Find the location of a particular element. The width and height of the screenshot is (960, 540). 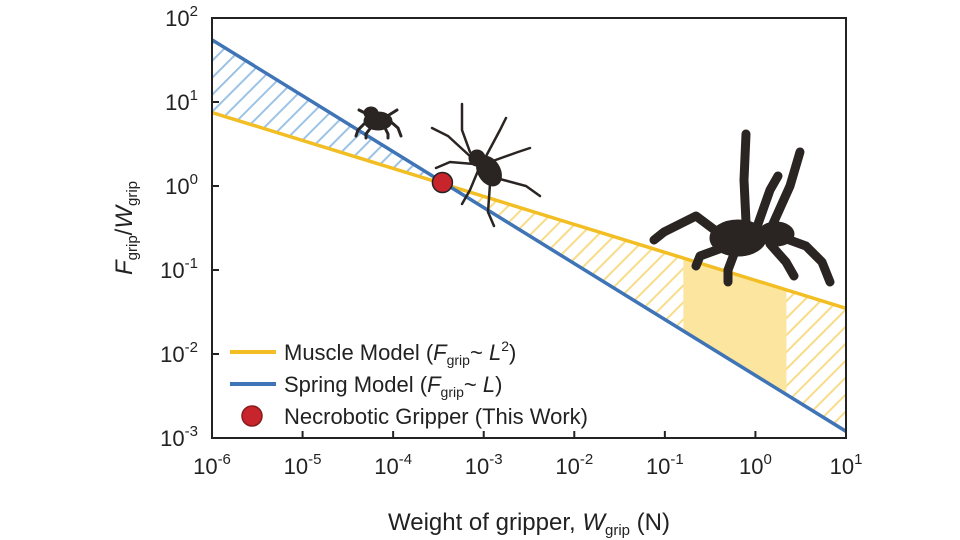

x-axis-label: Weight of gripper, Wgrip (N) is located at coordinates (529, 524).